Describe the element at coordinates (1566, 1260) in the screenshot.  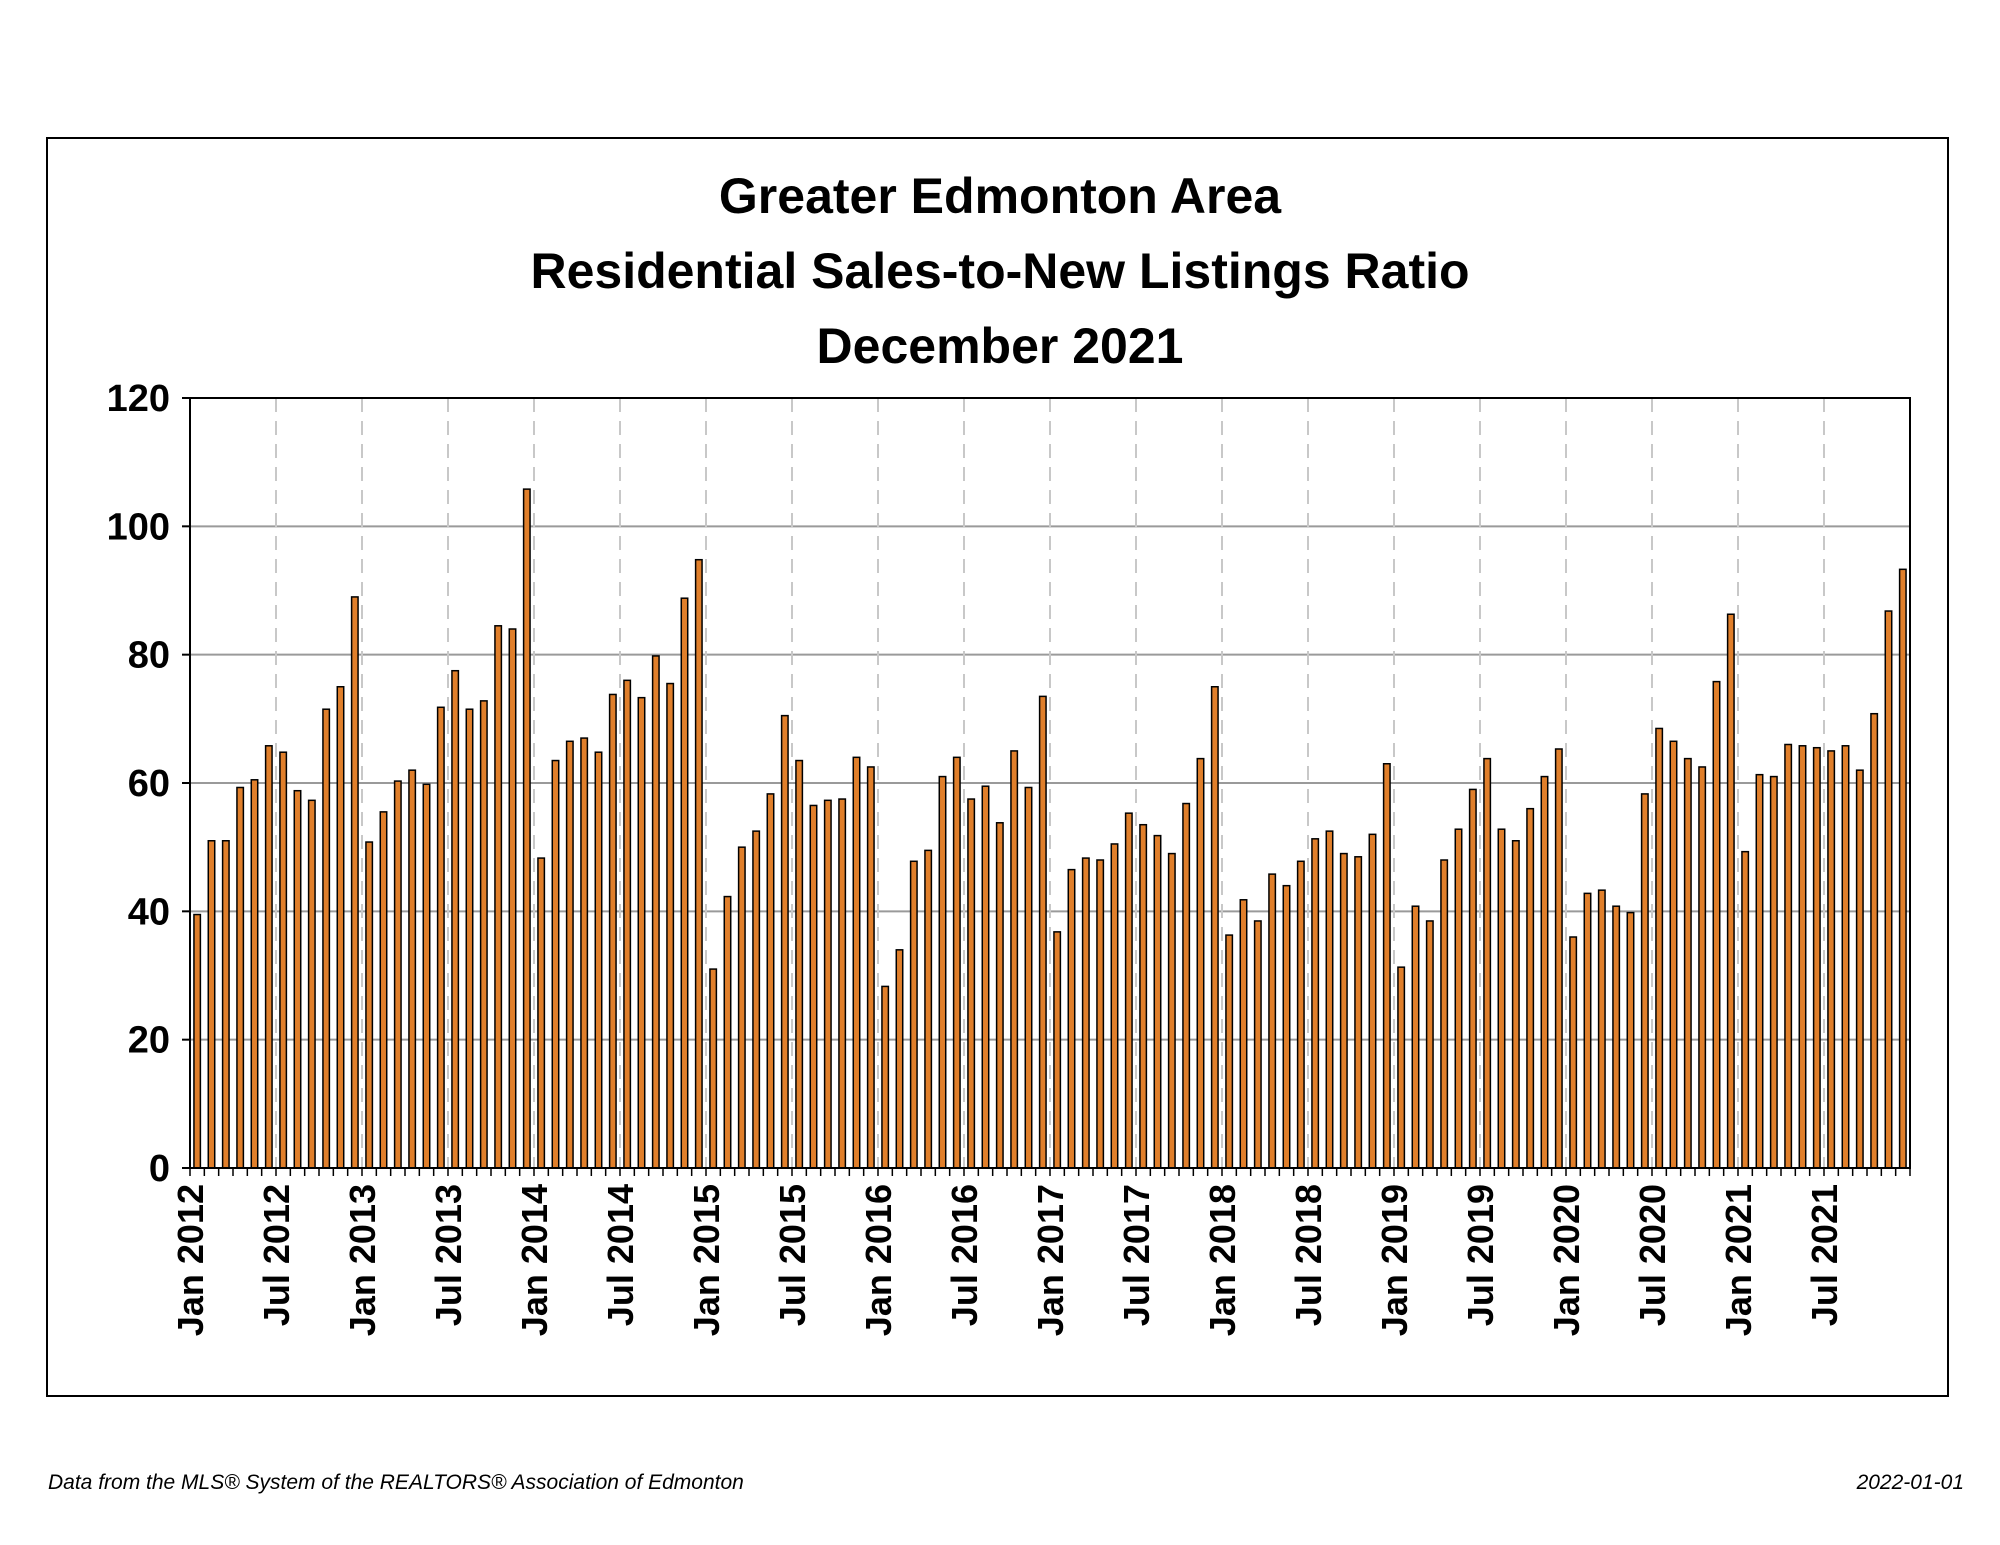
I see `x-tick-label: Jan 2020` at that location.